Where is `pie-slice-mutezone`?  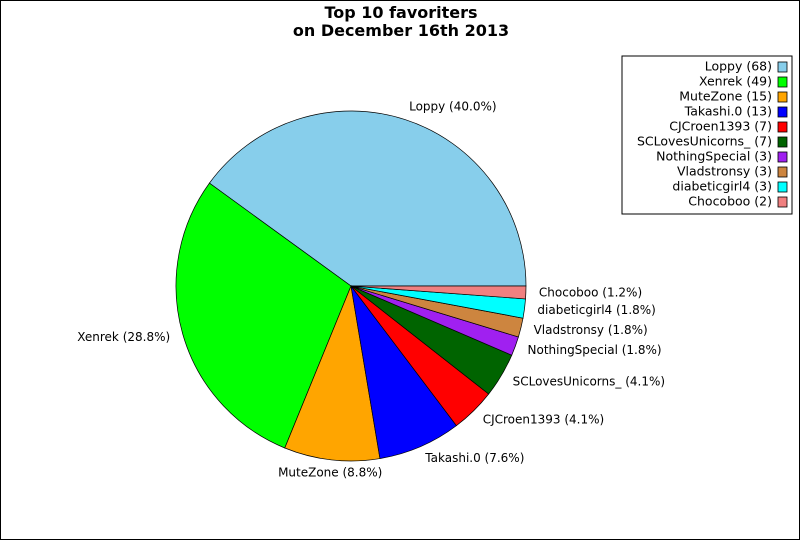 pie-slice-mutezone is located at coordinates (332, 373).